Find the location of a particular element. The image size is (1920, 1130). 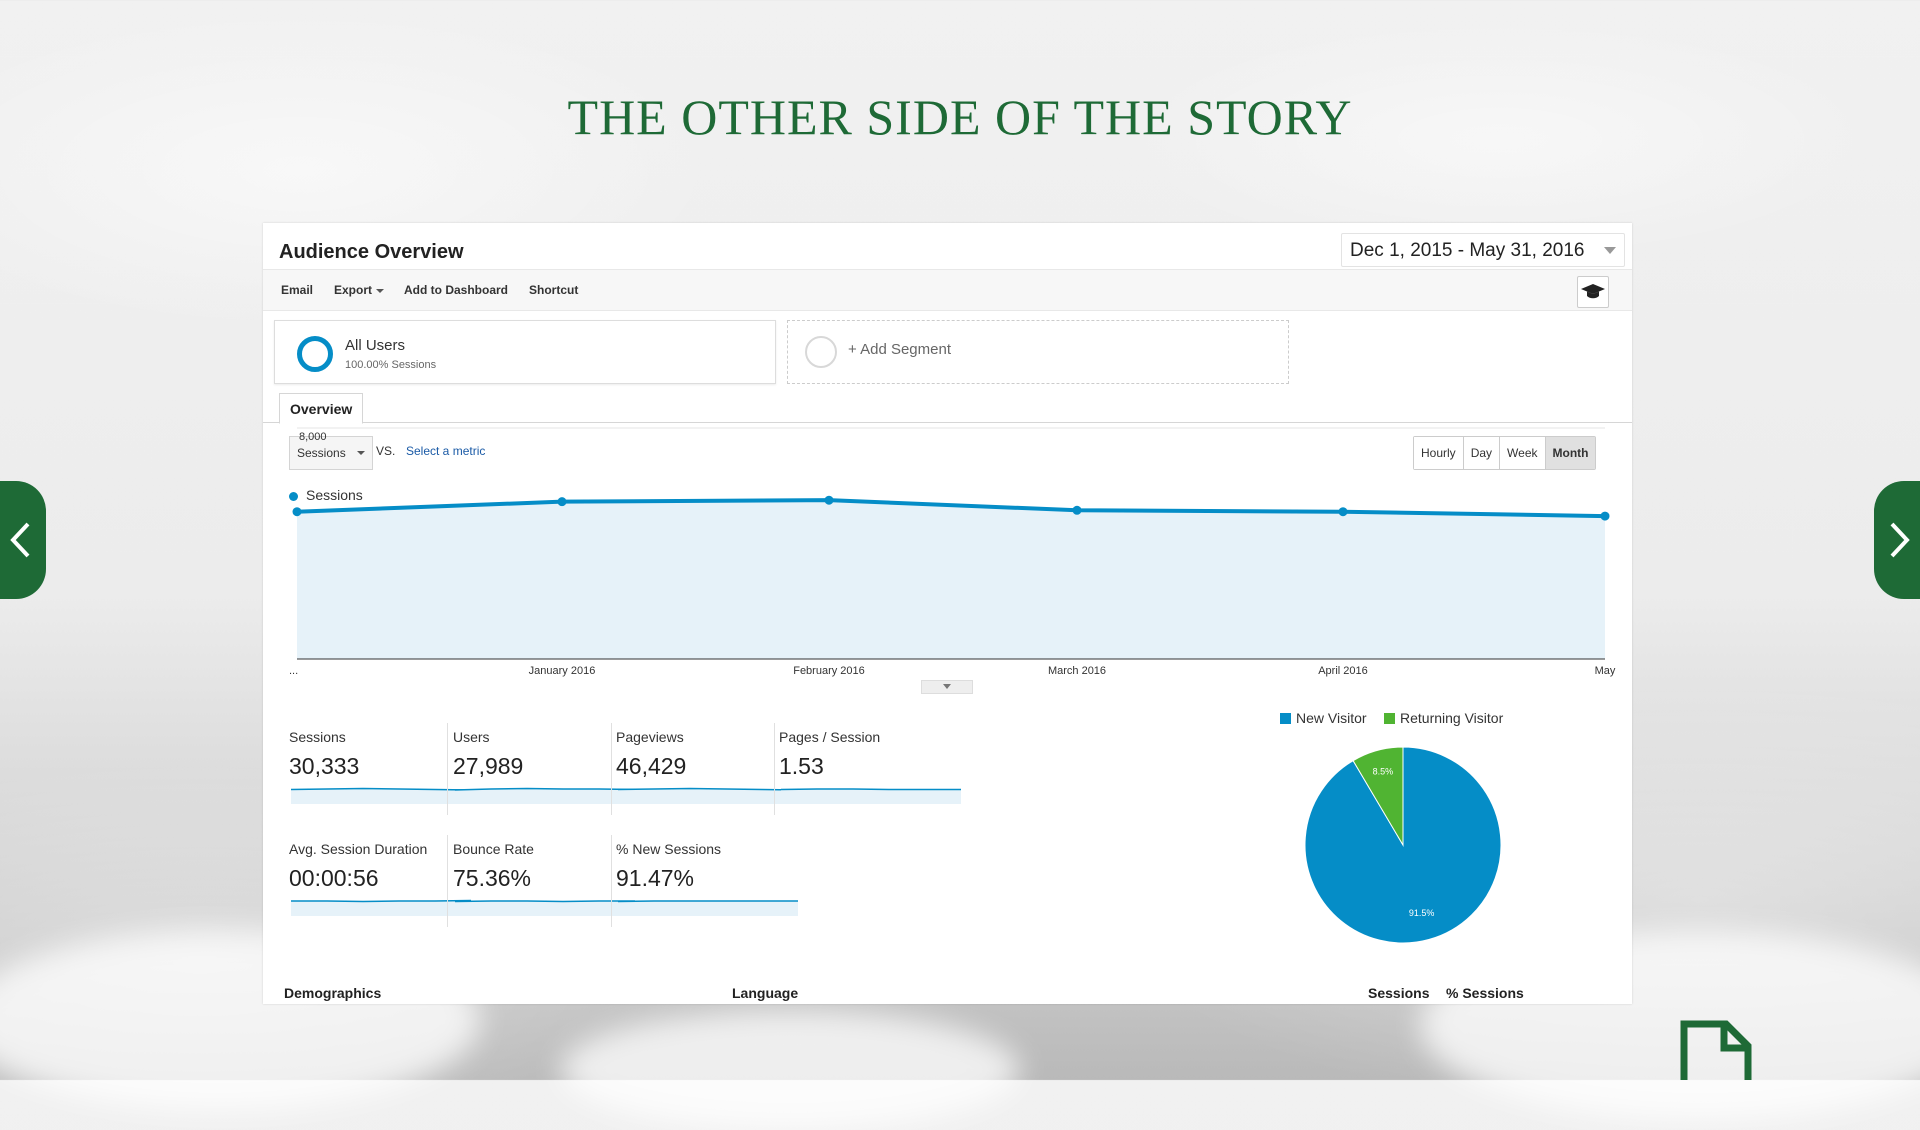

sessions-line is located at coordinates (951, 508).